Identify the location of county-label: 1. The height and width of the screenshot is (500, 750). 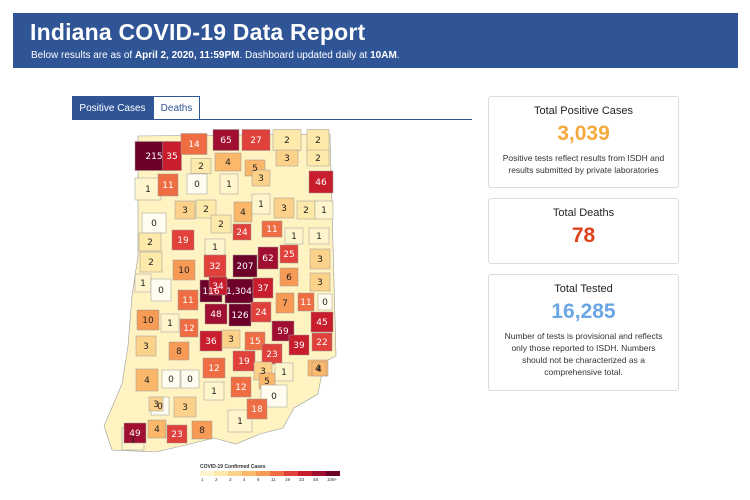
(294, 237).